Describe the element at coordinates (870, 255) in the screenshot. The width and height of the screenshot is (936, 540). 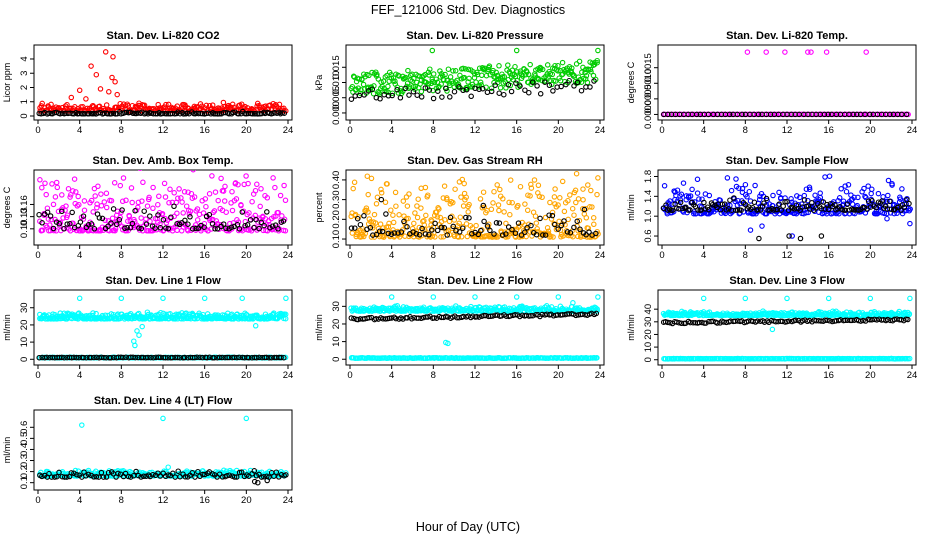
I see `x-tick-label: 20` at that location.